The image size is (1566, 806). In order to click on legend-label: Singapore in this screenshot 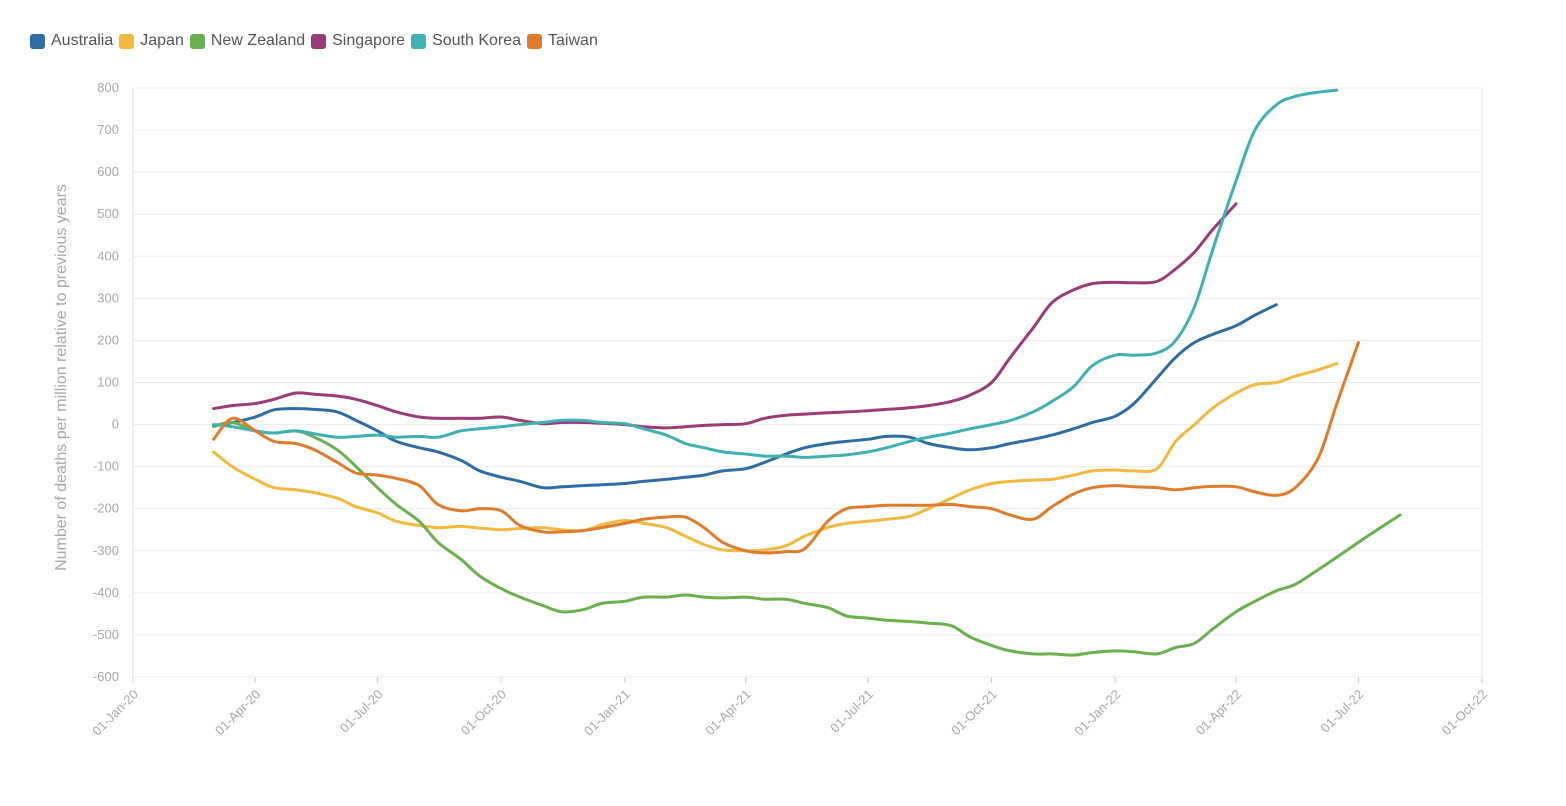, I will do `click(369, 40)`.